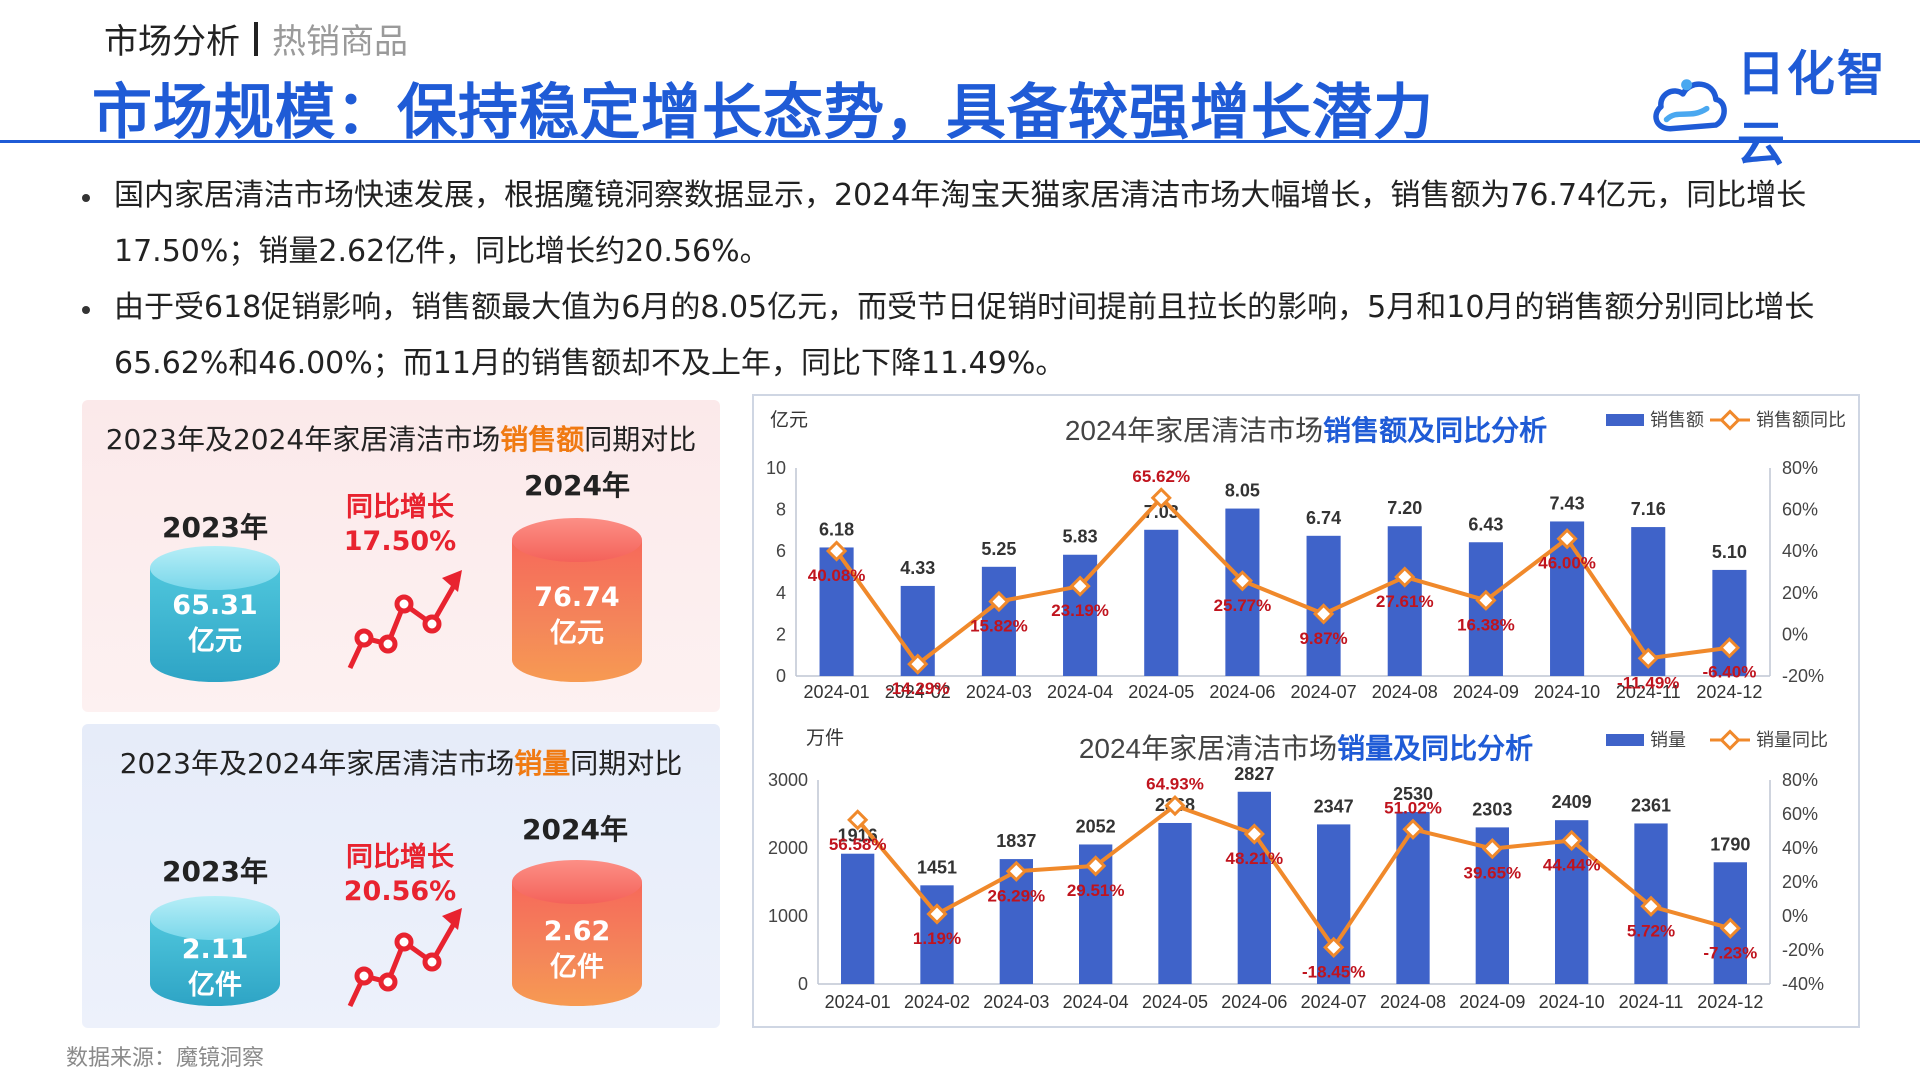 The width and height of the screenshot is (1920, 1080). What do you see at coordinates (781, 593) in the screenshot?
I see `y-tick-label: 4` at bounding box center [781, 593].